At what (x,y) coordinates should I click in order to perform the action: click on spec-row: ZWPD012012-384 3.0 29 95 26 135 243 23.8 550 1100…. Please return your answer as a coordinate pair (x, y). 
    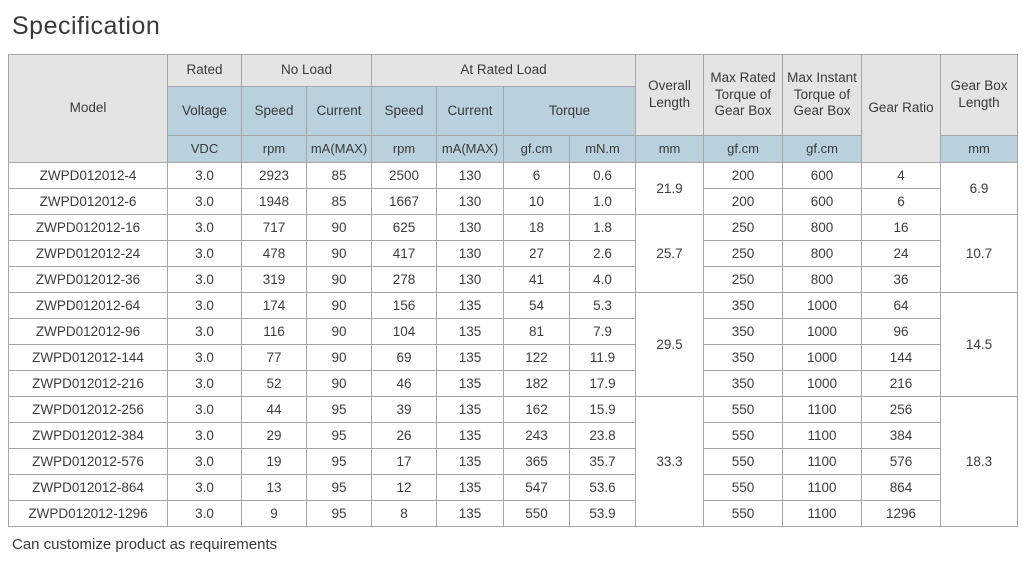
    Looking at the image, I should click on (513, 435).